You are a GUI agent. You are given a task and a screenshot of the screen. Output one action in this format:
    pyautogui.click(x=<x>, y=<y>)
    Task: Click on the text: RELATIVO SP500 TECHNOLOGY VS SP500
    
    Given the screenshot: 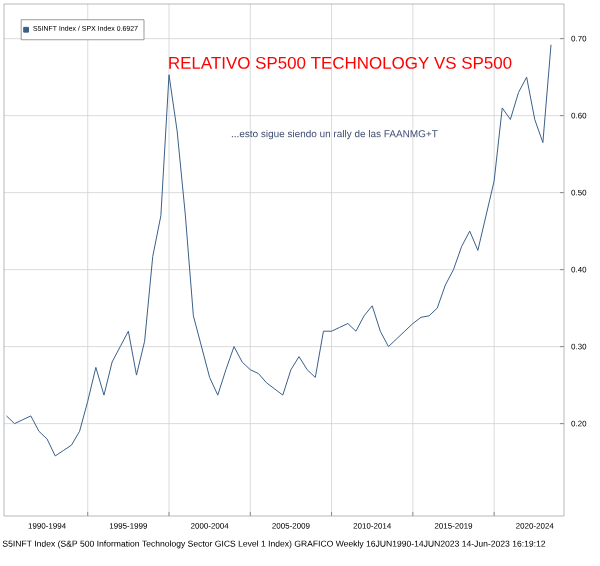 What is the action you would take?
    pyautogui.click(x=340, y=62)
    